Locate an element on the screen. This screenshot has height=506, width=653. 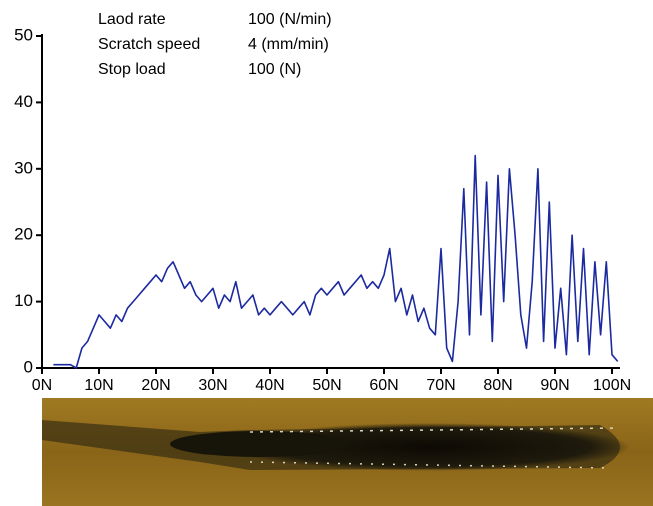
x-tick-label: 60N is located at coordinates (383, 385).